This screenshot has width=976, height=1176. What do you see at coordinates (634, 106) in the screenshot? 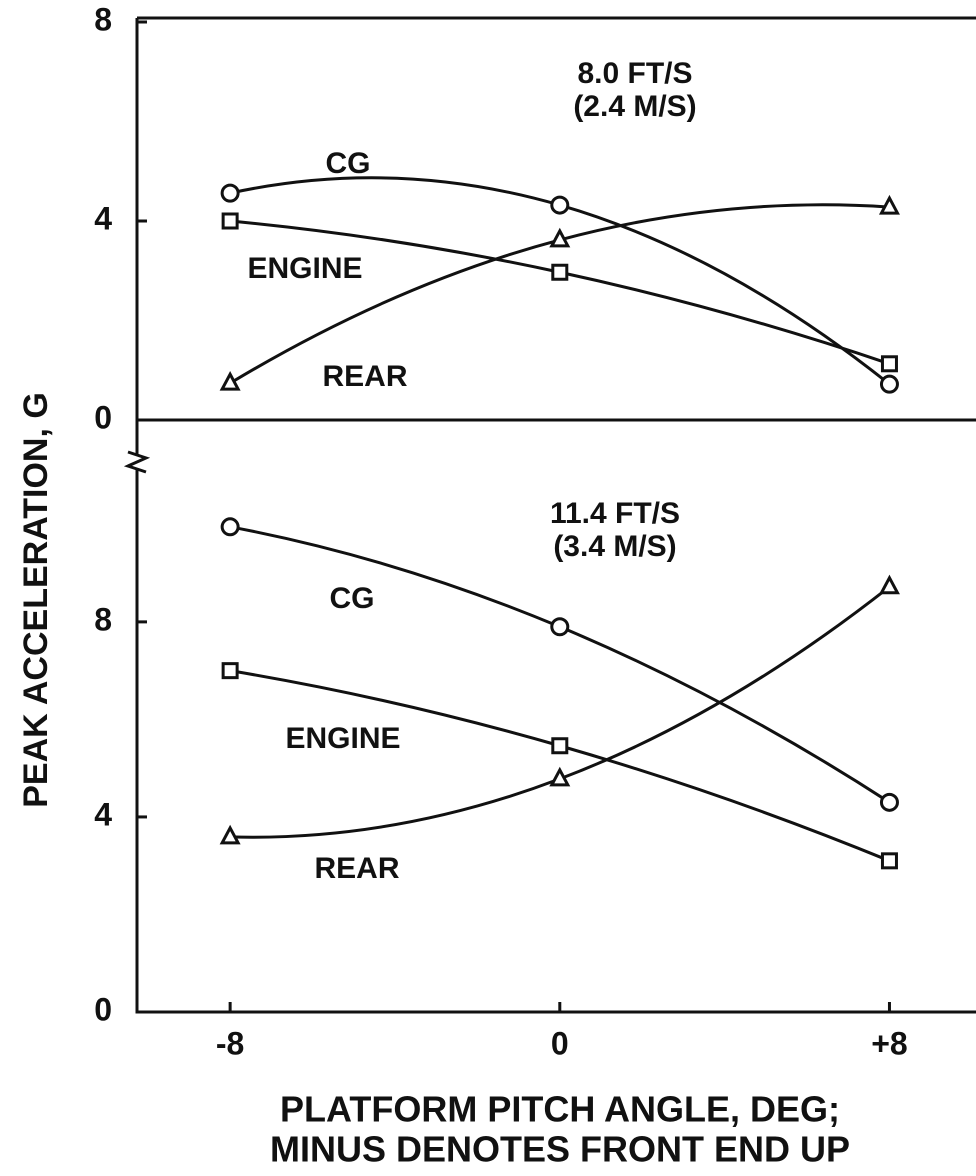
I see `annotation: (2.4 M/S)` at bounding box center [634, 106].